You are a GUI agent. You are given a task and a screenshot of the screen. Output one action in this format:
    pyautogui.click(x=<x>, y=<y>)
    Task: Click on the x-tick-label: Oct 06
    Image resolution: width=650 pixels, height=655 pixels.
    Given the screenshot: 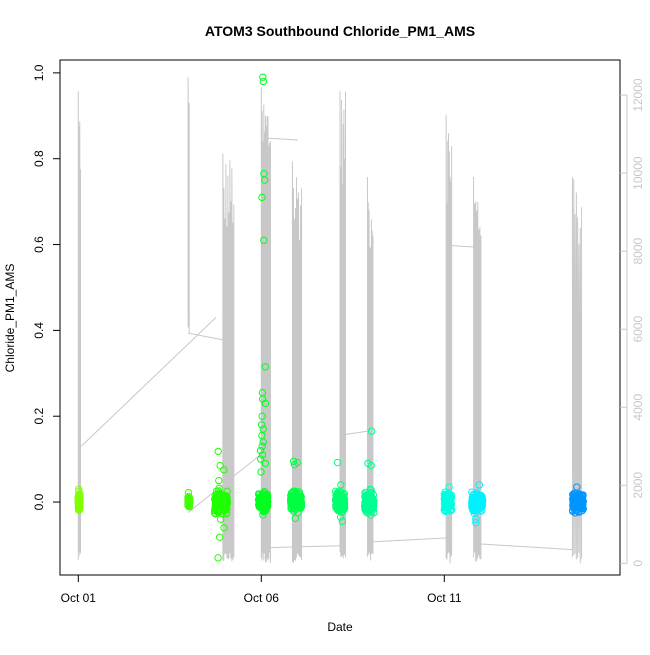 What is the action you would take?
    pyautogui.click(x=262, y=598)
    